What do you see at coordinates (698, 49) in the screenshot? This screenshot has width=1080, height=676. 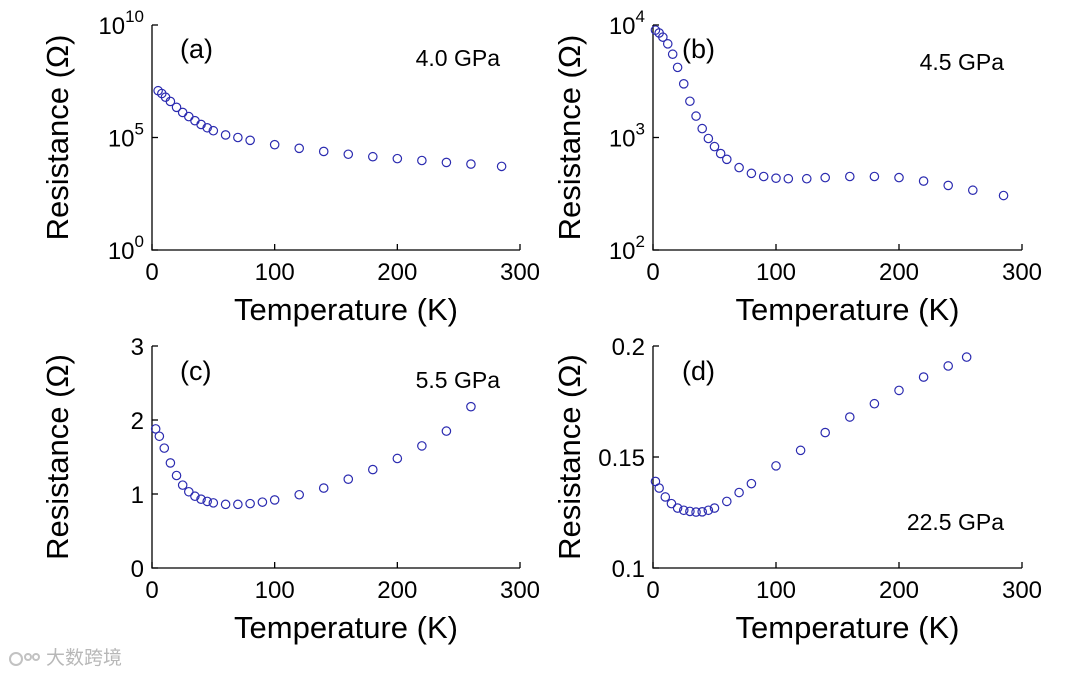 I see `panel-label: (b)` at bounding box center [698, 49].